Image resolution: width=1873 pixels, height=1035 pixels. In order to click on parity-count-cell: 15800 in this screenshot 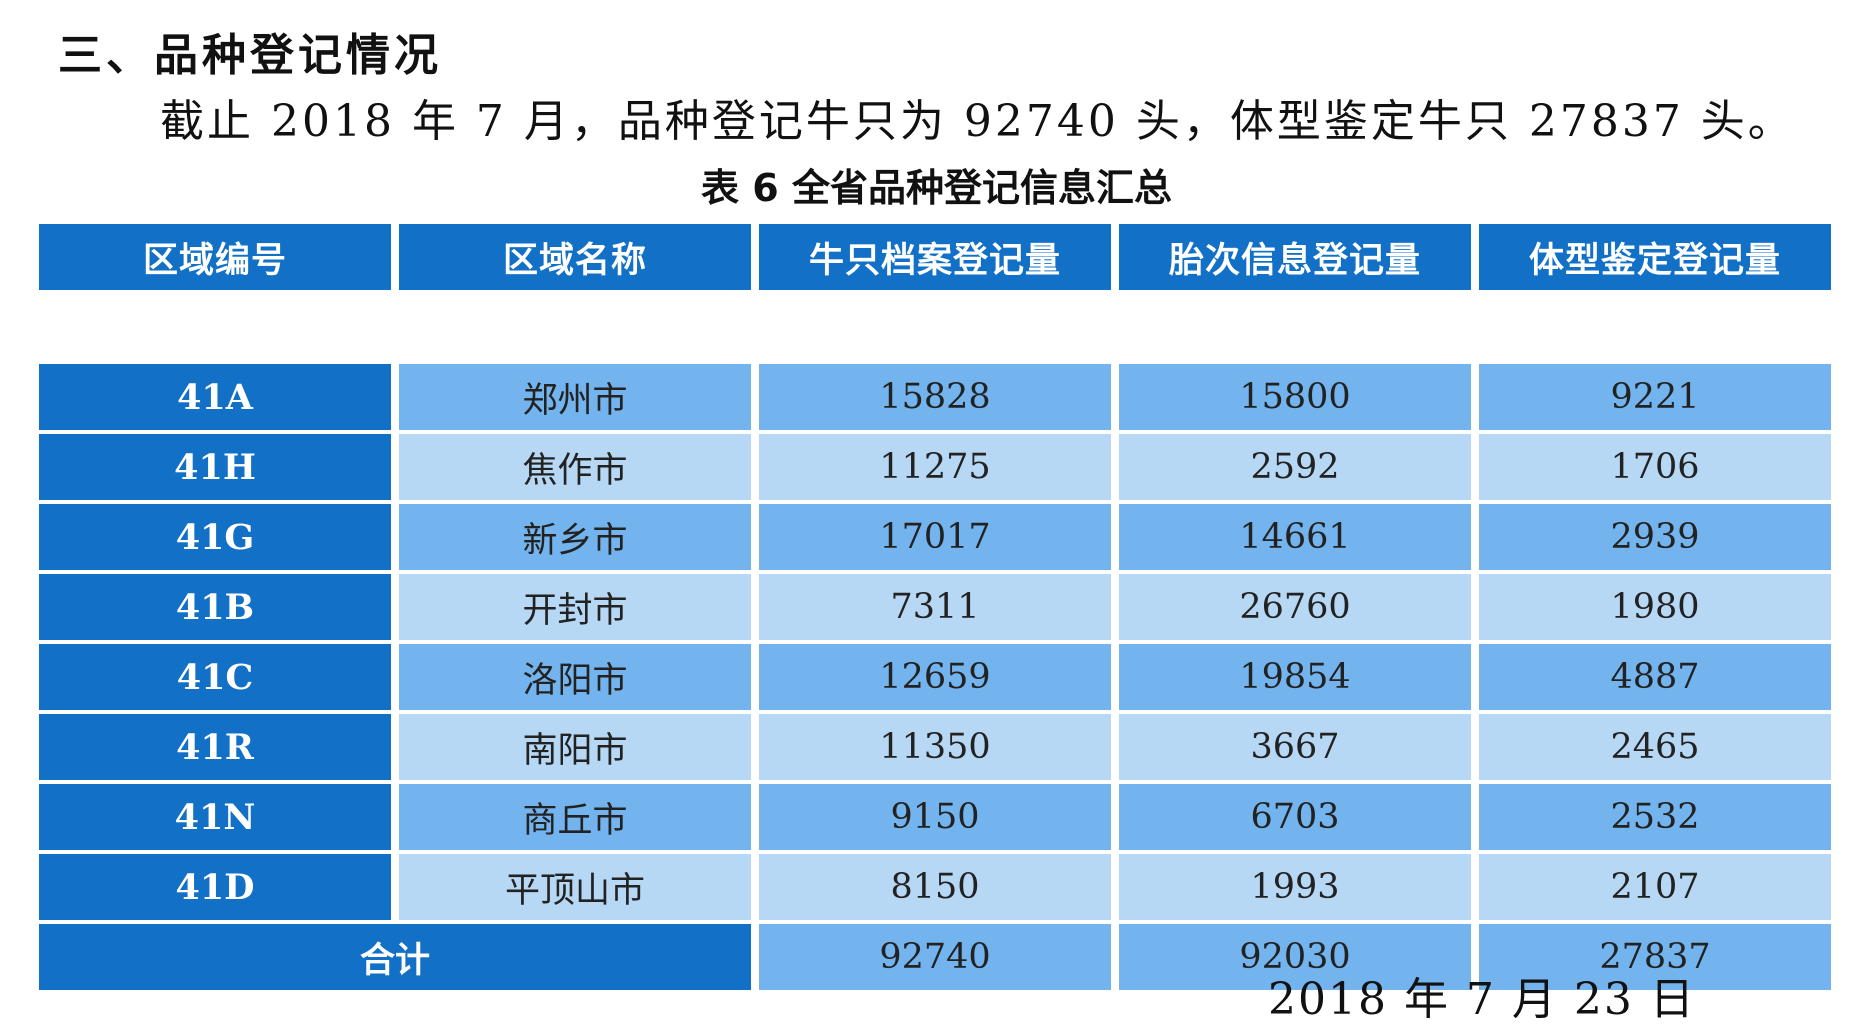, I will do `click(1295, 397)`.